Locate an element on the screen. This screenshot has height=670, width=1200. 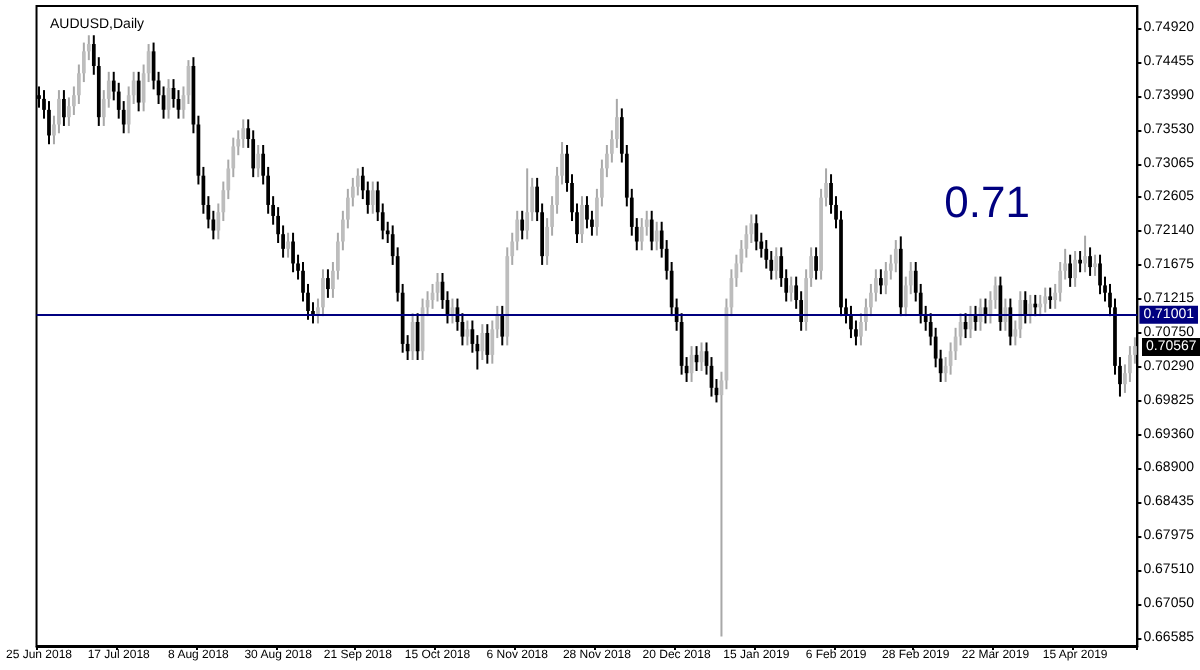
annotation: 0.71 is located at coordinates (987, 202).